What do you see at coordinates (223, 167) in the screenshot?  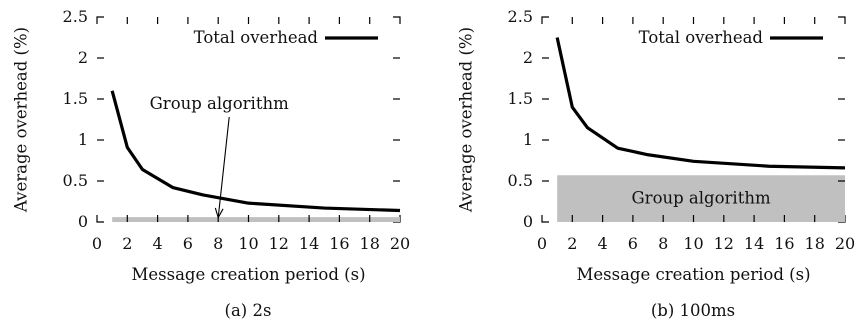 I see `annotation-arrow` at bounding box center [223, 167].